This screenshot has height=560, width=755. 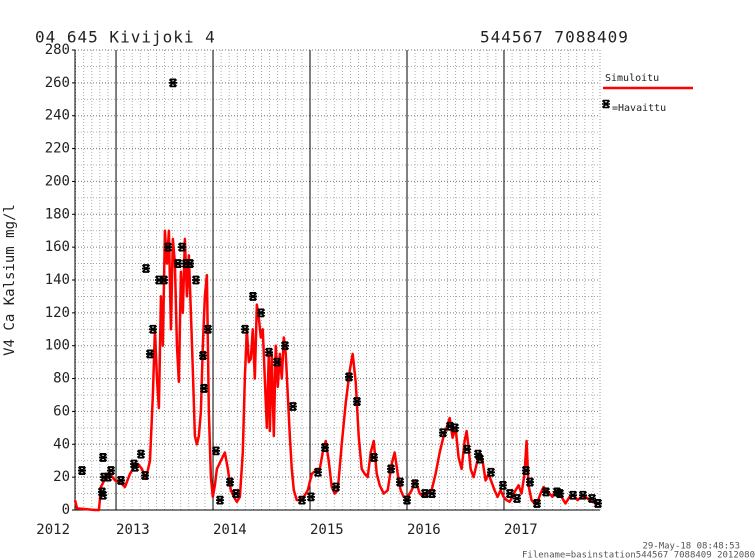 I want to click on legend-label: =Havaittu, so click(x=639, y=108).